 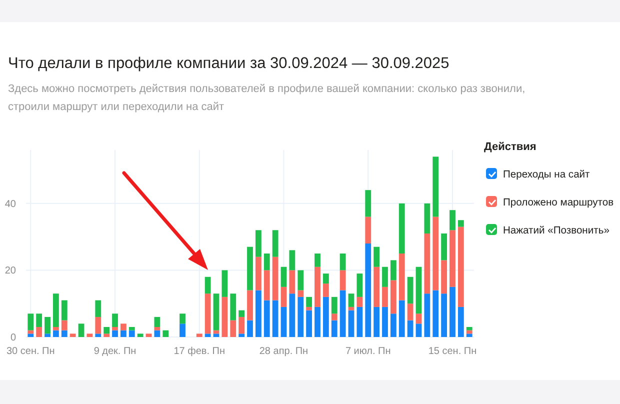 What do you see at coordinates (283, 351) in the screenshot?
I see `x-tick-label: 28 апр. Пн` at bounding box center [283, 351].